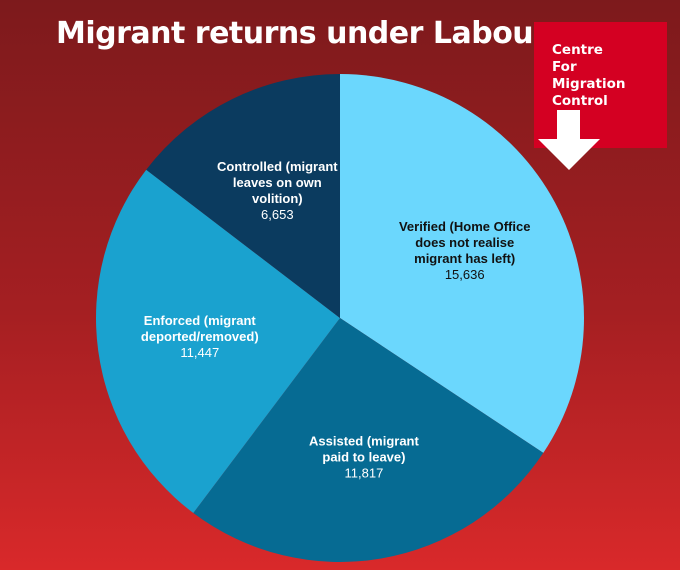  I want to click on slice-label-line: paid to leave), so click(363, 456).